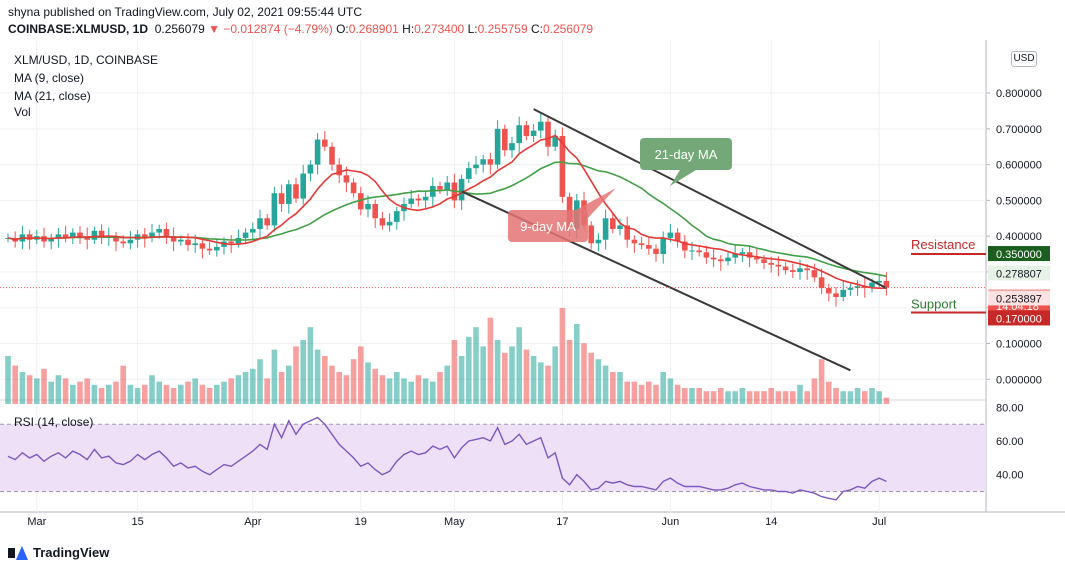 The height and width of the screenshot is (573, 1065). Describe the element at coordinates (54, 422) in the screenshot. I see `rsi-legend: RSI (14, close)` at that location.